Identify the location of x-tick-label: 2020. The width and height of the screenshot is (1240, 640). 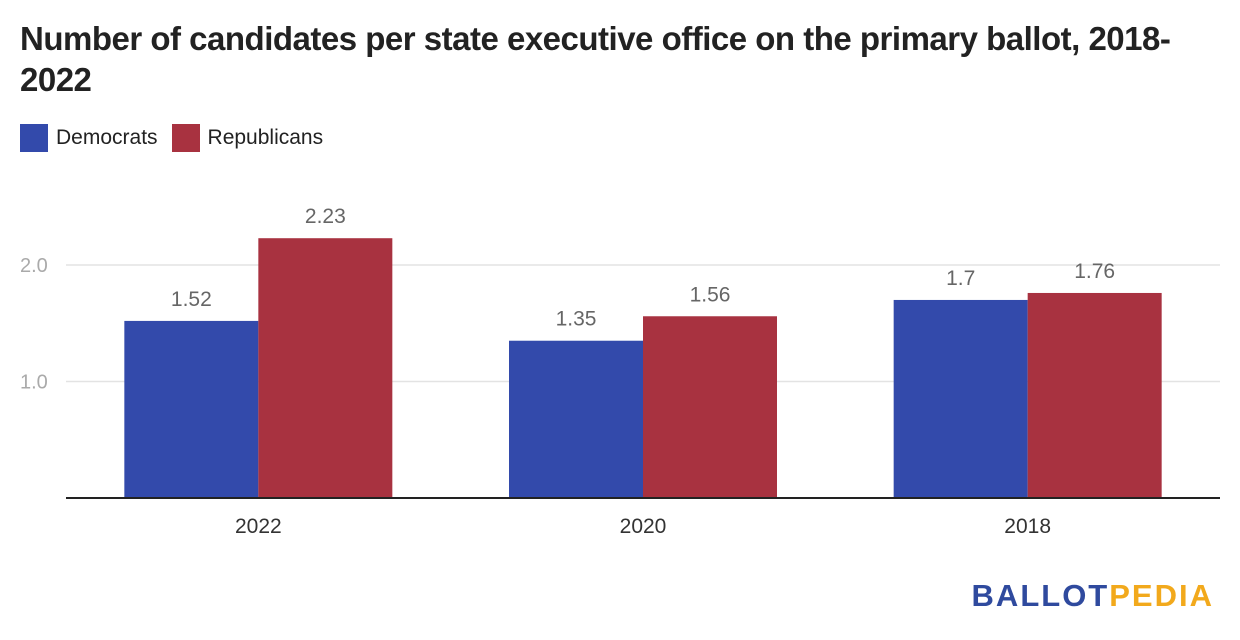
(643, 526).